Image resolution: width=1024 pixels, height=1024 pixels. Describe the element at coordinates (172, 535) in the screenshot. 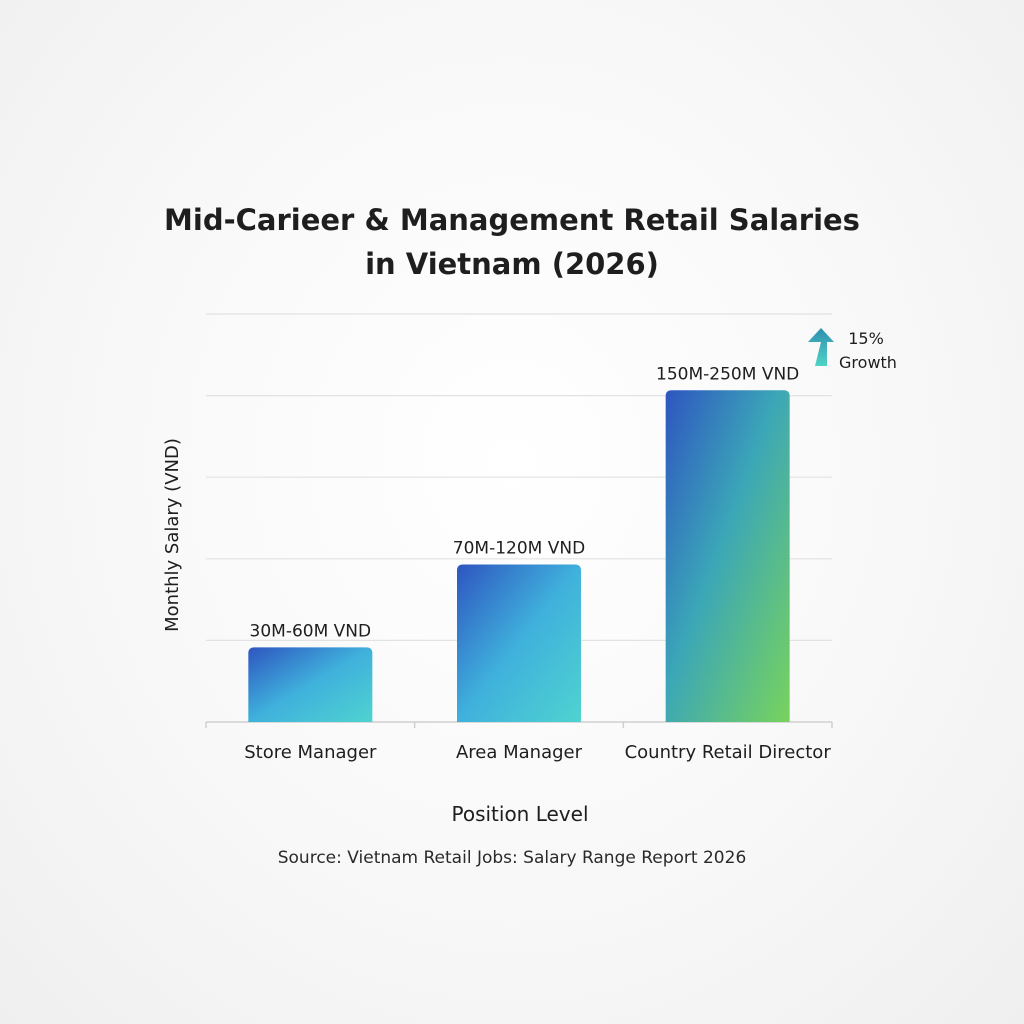

I see `y-axis-label: Monthly Salary (VND)` at that location.